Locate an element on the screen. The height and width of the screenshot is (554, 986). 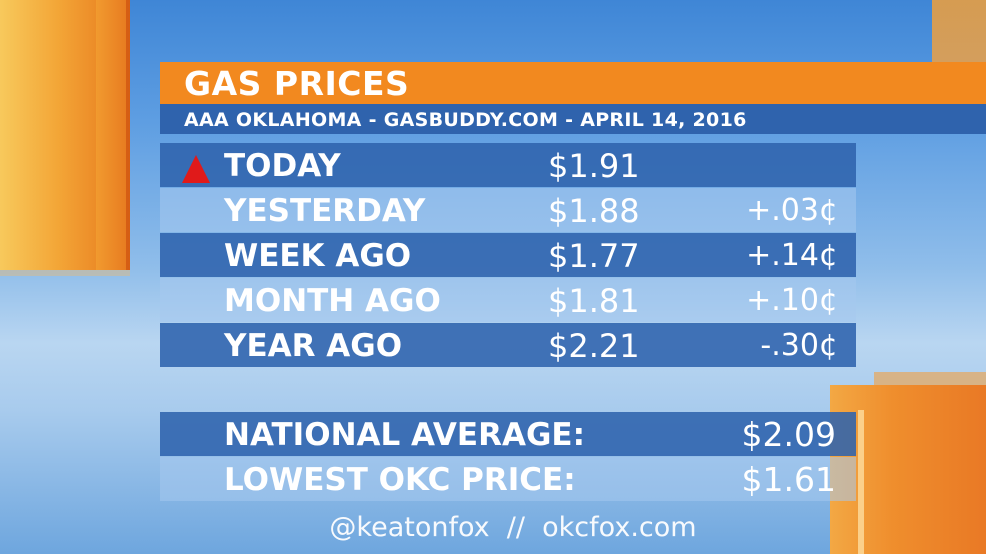
decor-panel-right-highlight is located at coordinates (861, 482).